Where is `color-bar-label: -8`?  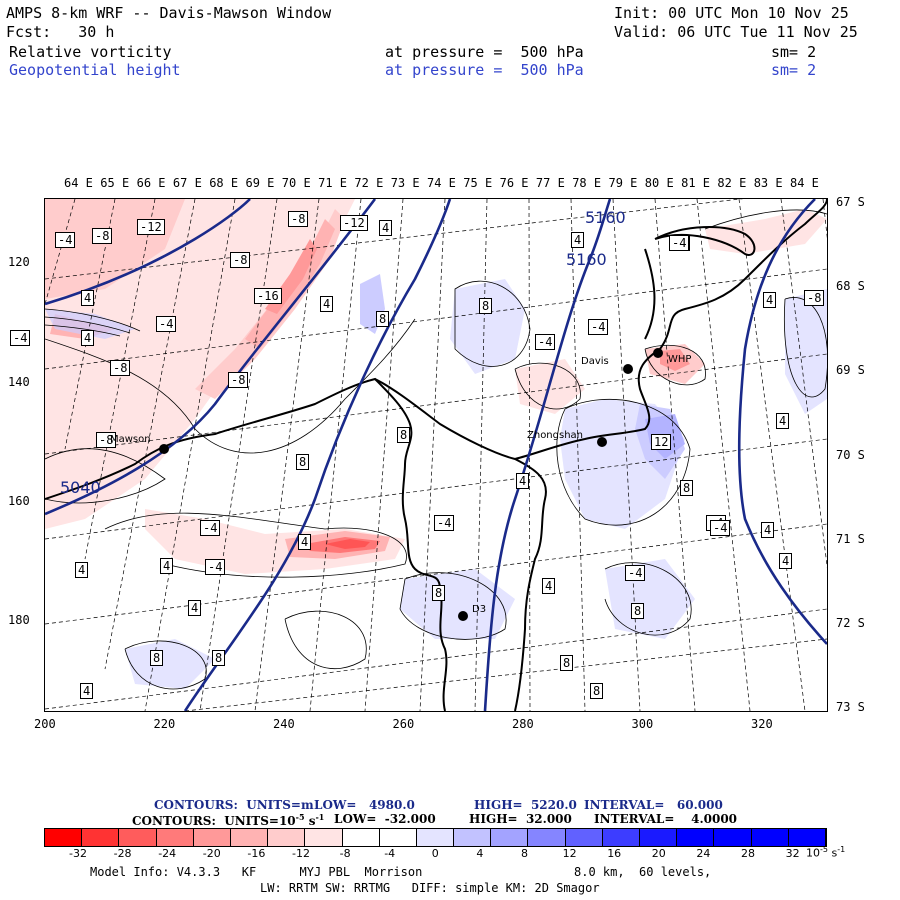
color-bar-label: -8 is located at coordinates (345, 853).